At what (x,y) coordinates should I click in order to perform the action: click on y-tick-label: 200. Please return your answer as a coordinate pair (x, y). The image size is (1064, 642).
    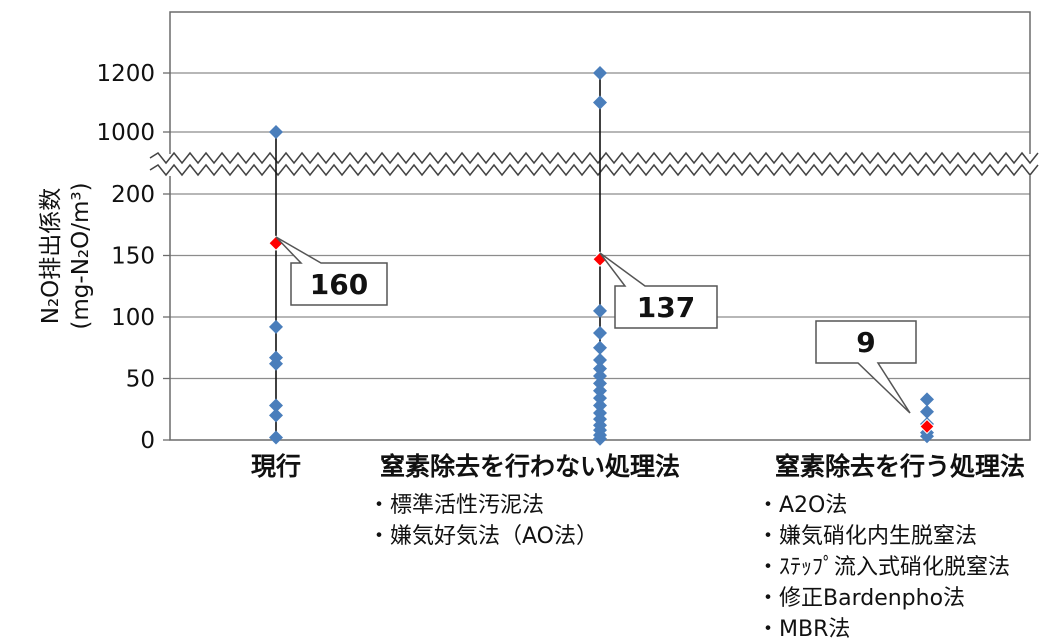
    Looking at the image, I should click on (133, 195).